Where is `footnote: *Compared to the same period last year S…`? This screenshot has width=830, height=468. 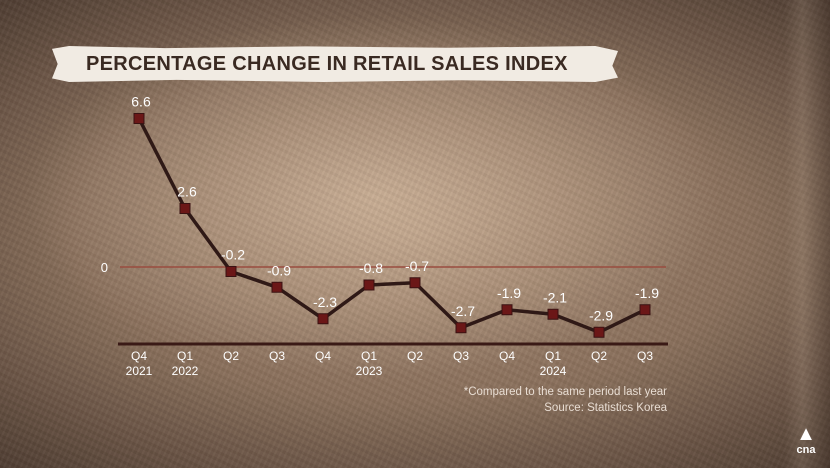
footnote: *Compared to the same period last year S… is located at coordinates (523, 400).